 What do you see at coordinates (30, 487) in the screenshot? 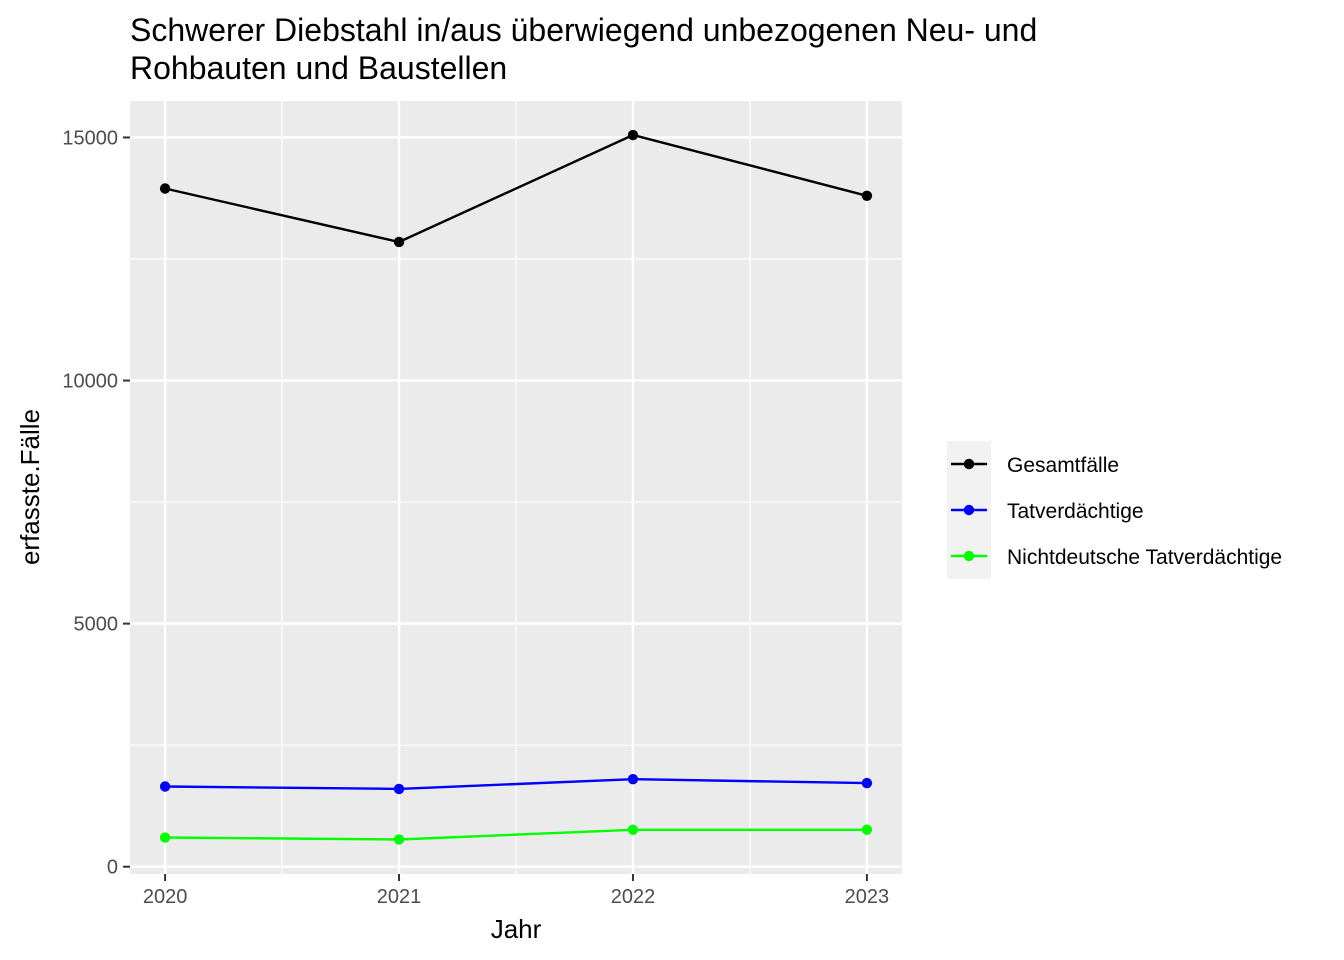
I see `y-axis-title: erfasste.Fälle` at bounding box center [30, 487].